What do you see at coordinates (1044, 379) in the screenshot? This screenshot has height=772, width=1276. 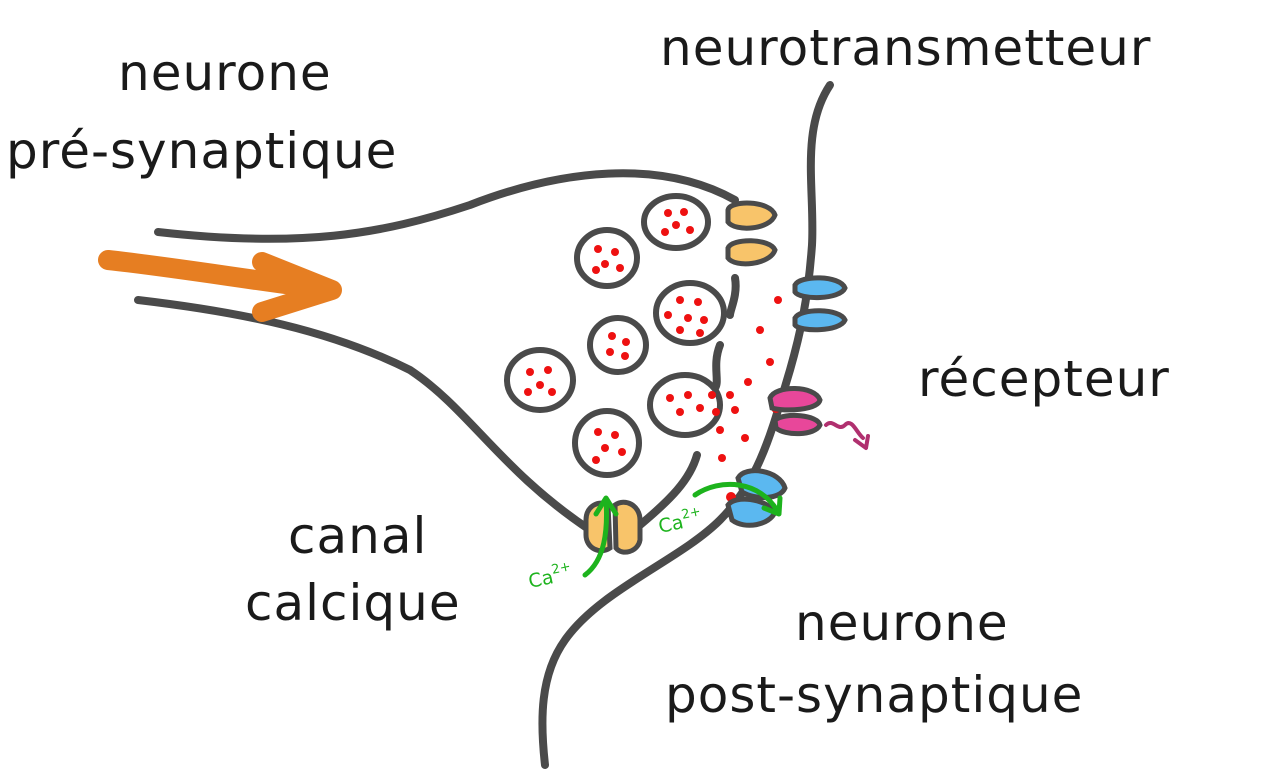 I see `label-receptor: récepteur` at bounding box center [1044, 379].